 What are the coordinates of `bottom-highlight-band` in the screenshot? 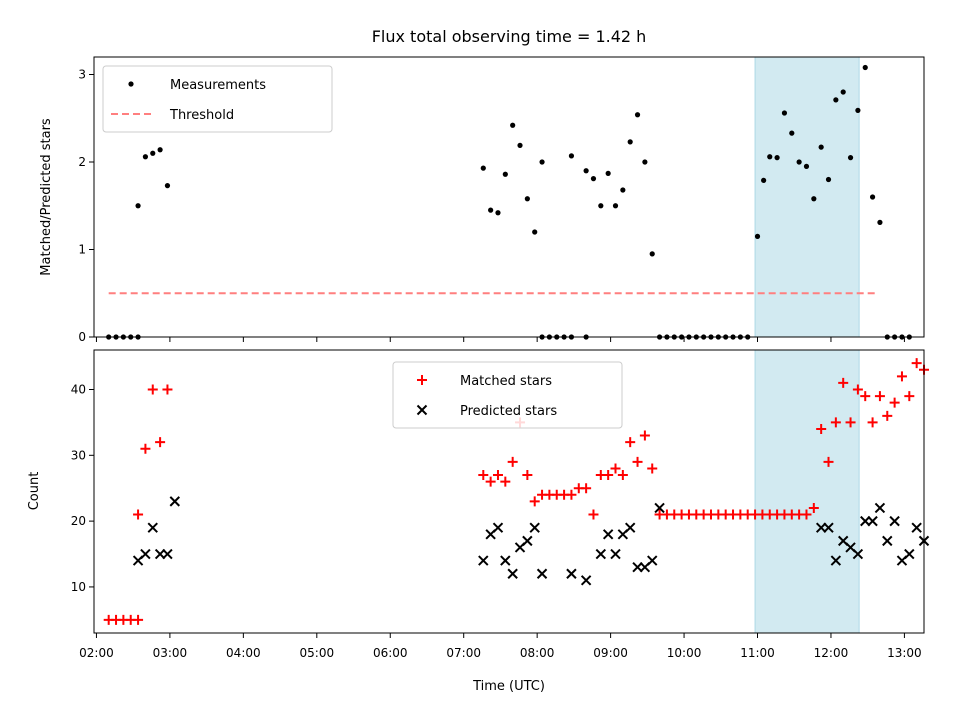 It's located at (807, 491).